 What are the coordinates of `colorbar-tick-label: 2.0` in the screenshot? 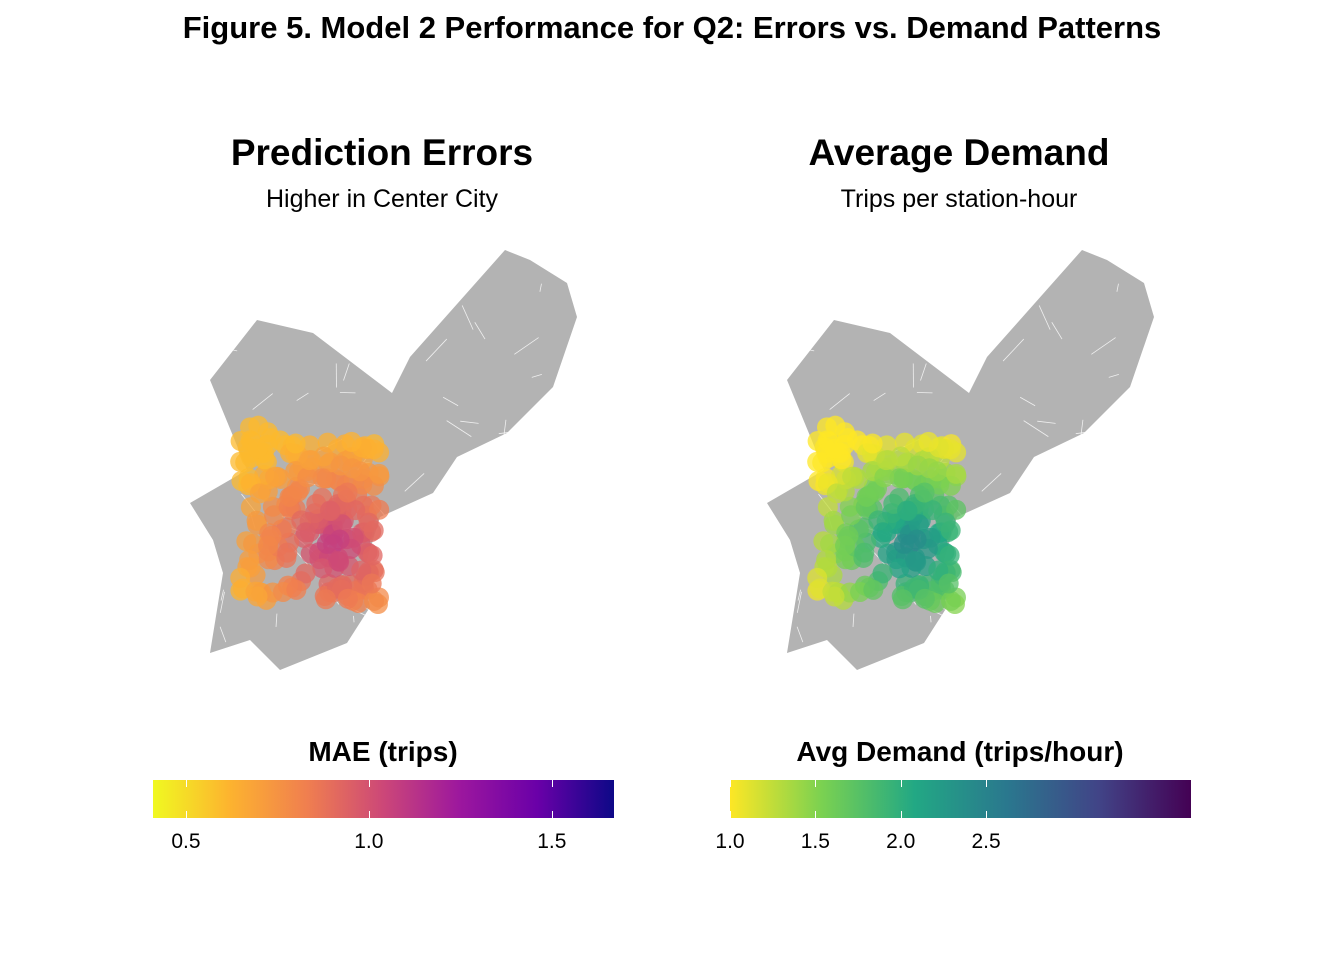 It's located at (901, 841).